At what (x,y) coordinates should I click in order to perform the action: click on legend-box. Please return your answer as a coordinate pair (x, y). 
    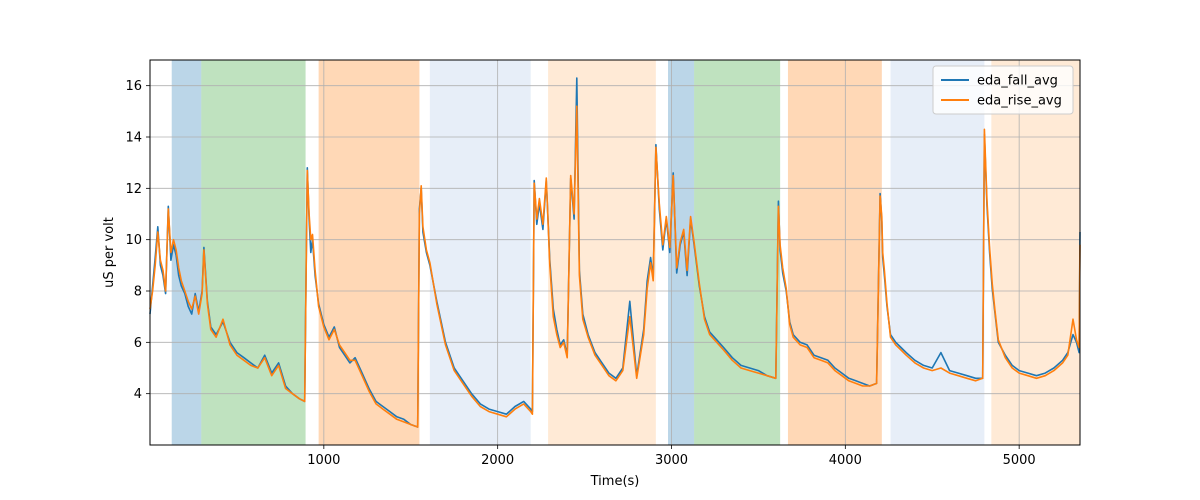
    Looking at the image, I should click on (1003, 90).